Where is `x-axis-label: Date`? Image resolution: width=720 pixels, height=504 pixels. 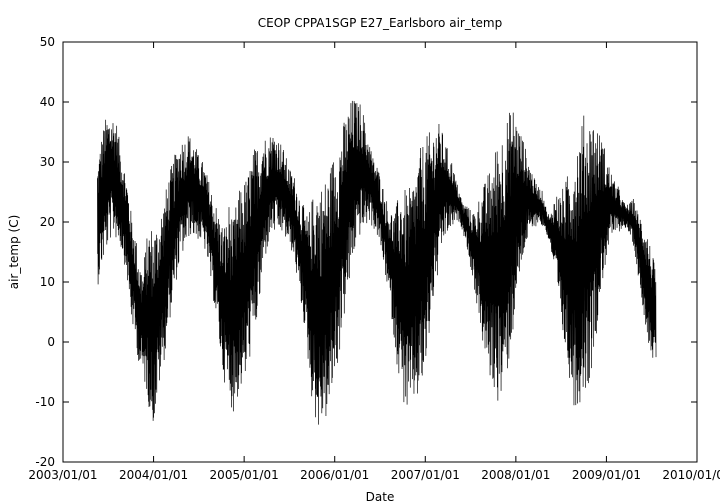 x-axis-label: Date is located at coordinates (380, 497).